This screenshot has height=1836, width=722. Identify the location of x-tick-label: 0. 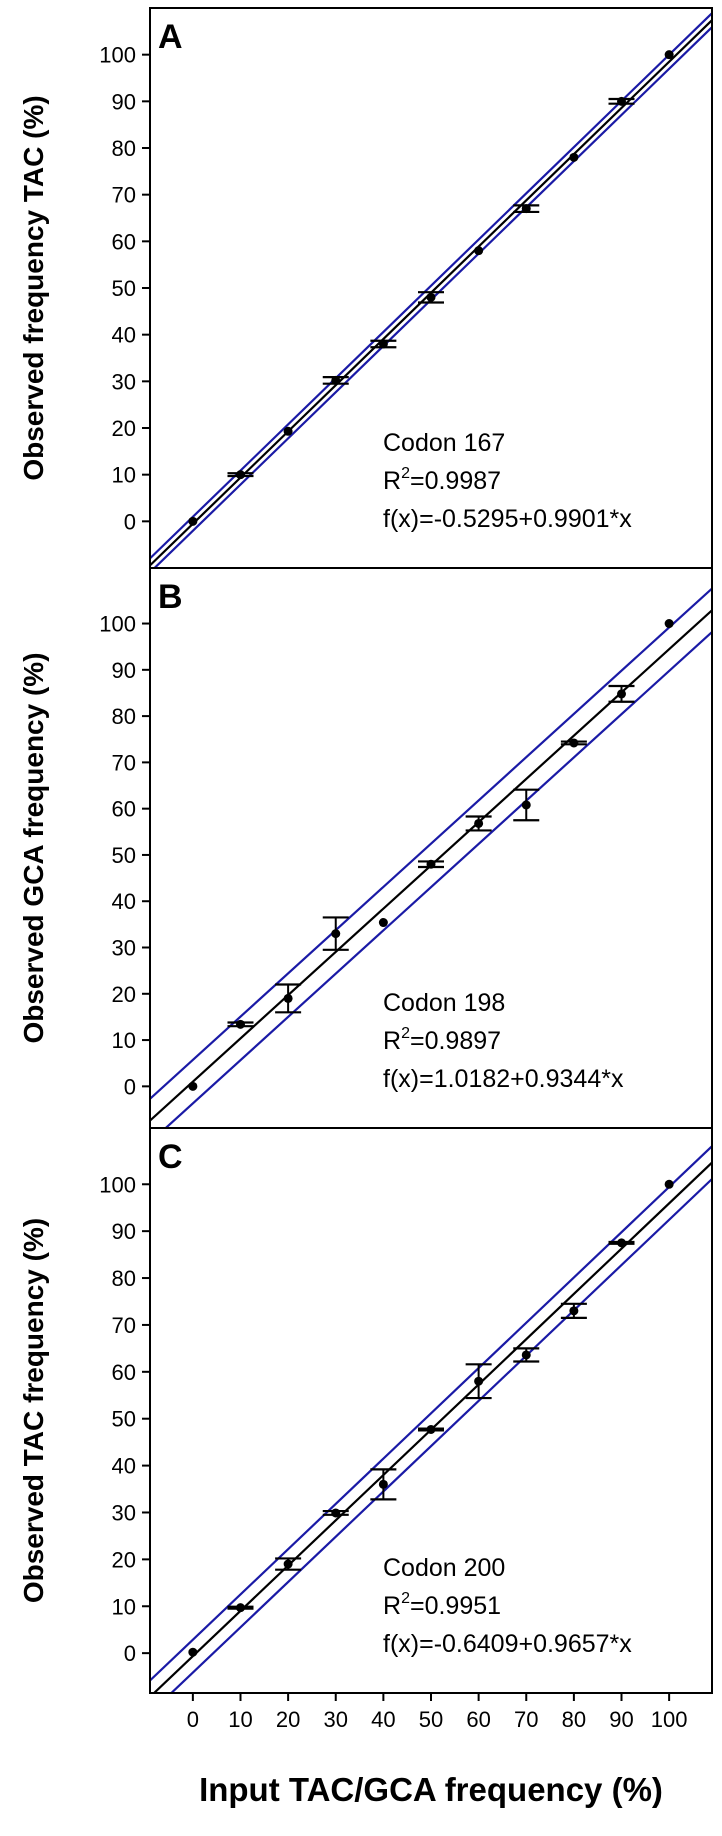
(193, 1719).